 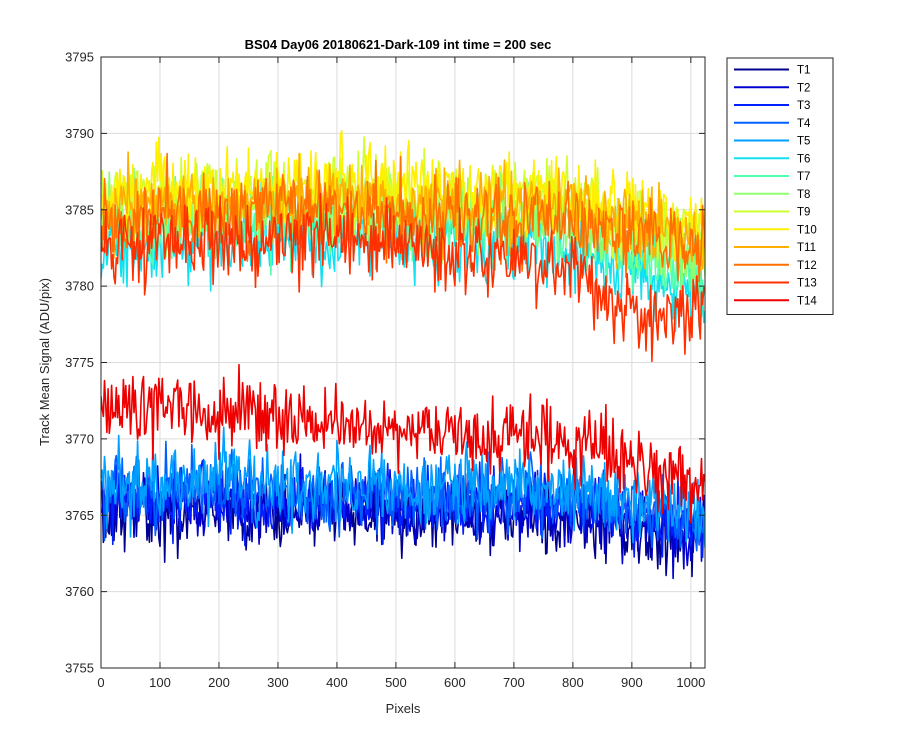 What do you see at coordinates (803, 213) in the screenshot?
I see `legend-label-t9: T9` at bounding box center [803, 213].